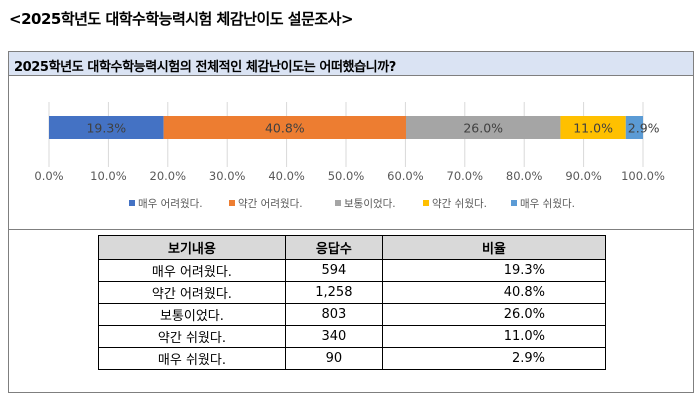 The width and height of the screenshot is (700, 402). Describe the element at coordinates (192, 314) in the screenshot. I see `option-cell: 보통이었다.` at that location.